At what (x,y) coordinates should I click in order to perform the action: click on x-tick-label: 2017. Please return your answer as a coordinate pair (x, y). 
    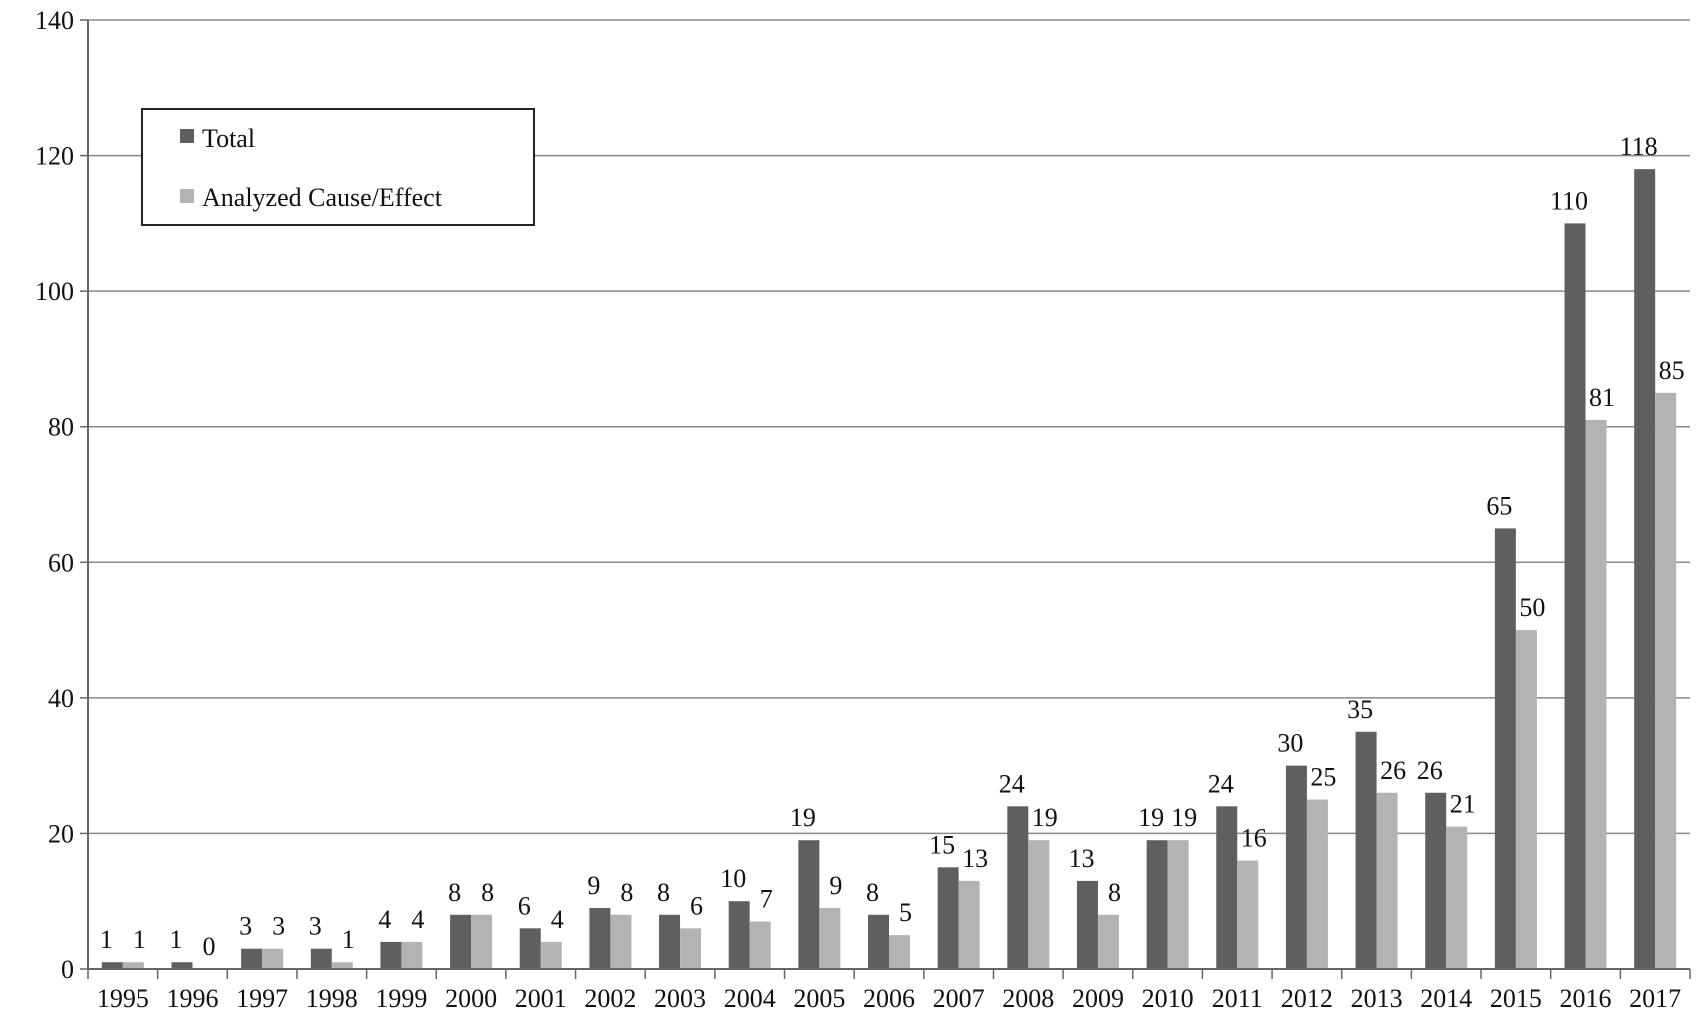
    Looking at the image, I should click on (1655, 998).